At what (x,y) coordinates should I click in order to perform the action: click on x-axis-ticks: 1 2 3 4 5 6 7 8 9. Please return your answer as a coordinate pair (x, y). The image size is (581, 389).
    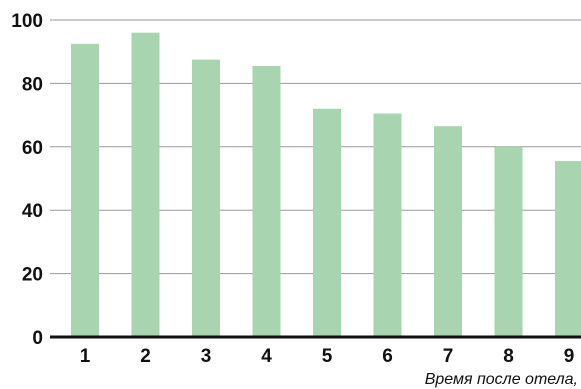
    Looking at the image, I should click on (327, 356).